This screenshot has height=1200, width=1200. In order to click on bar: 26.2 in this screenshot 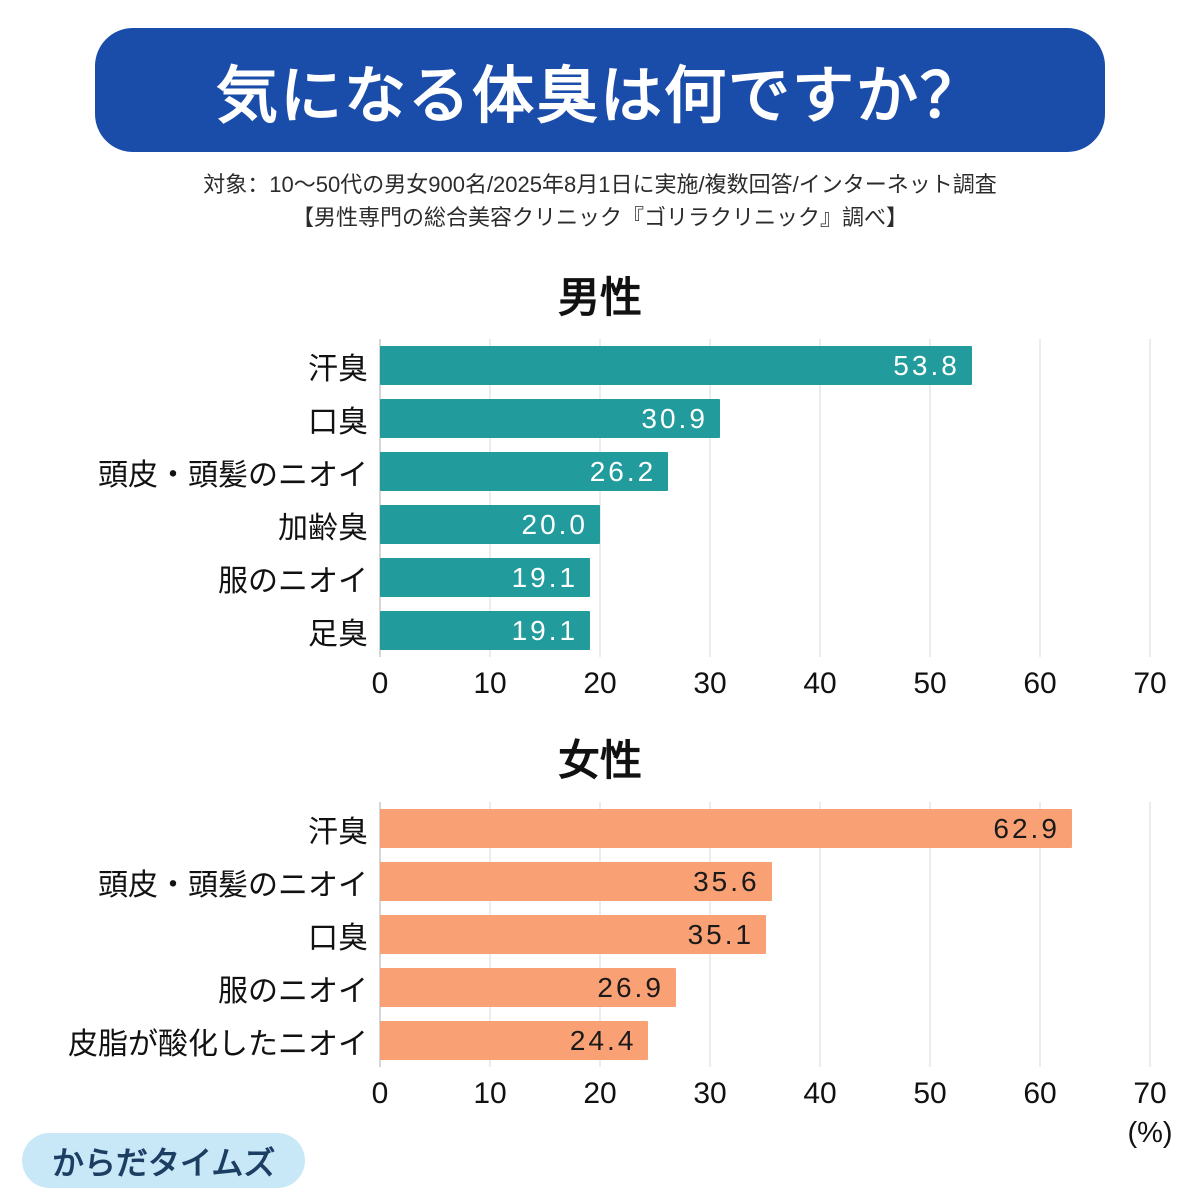, I will do `click(524, 471)`.